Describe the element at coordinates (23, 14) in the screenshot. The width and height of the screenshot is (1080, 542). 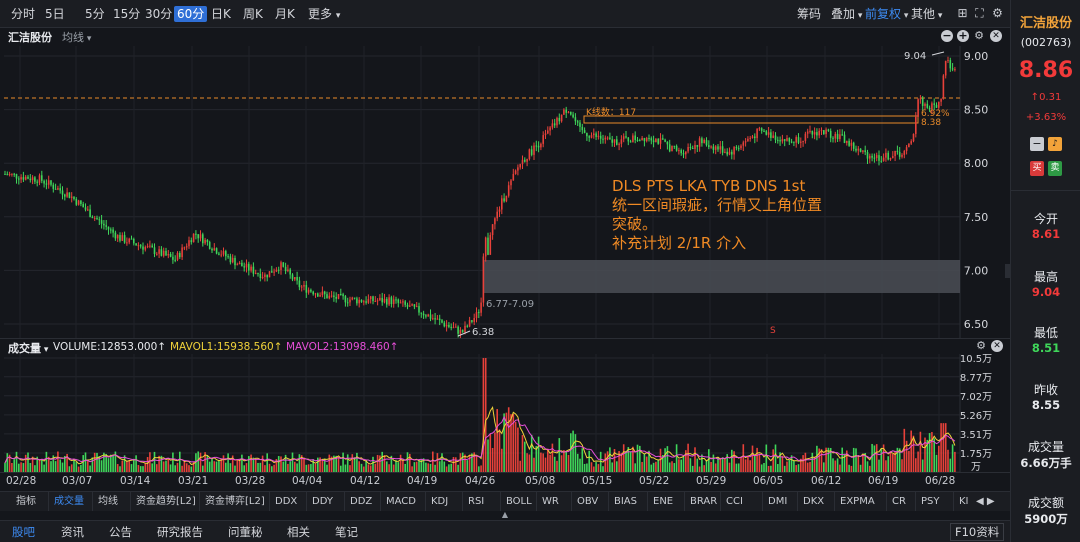
I see `period-intraday: 分时` at that location.